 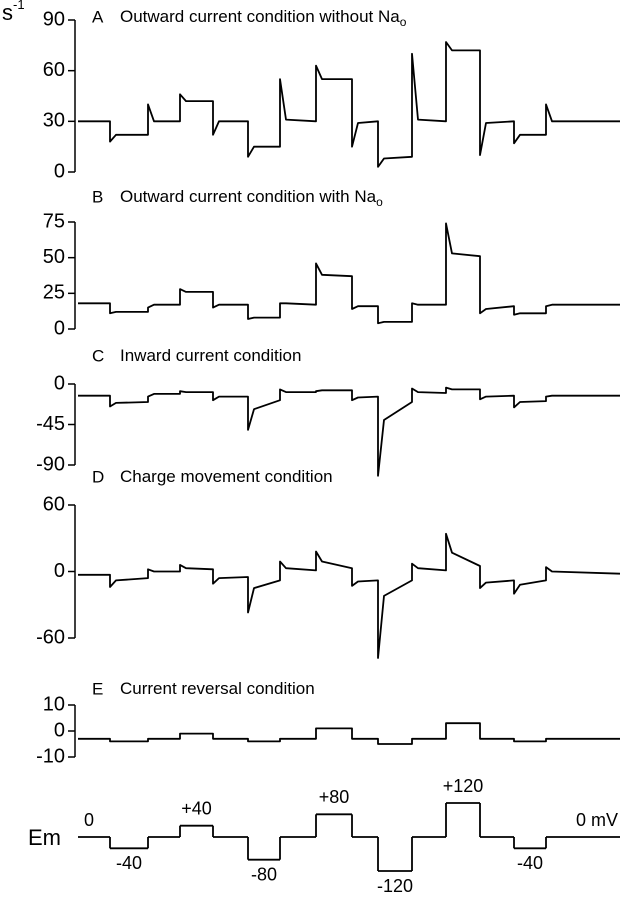 What do you see at coordinates (98, 355) in the screenshot?
I see `panel-letter: C` at bounding box center [98, 355].